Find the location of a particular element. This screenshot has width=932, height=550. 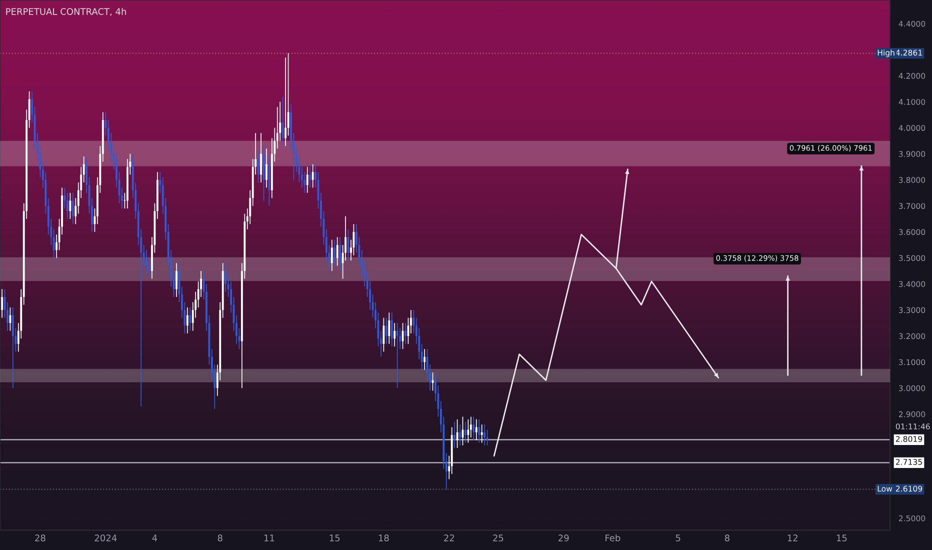

x-tick-label: 22 is located at coordinates (449, 538).